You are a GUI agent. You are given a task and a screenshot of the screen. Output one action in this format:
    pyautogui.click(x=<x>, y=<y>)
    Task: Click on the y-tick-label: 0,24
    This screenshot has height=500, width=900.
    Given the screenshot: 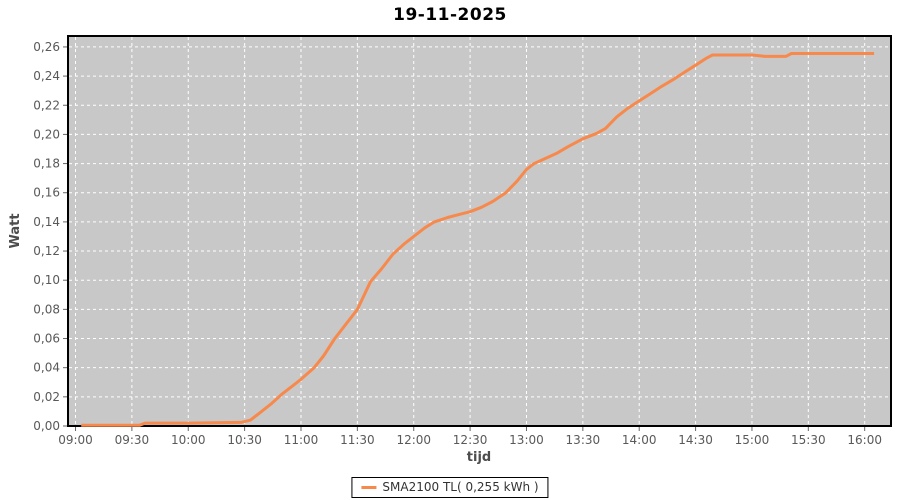 What is the action you would take?
    pyautogui.click(x=46, y=76)
    